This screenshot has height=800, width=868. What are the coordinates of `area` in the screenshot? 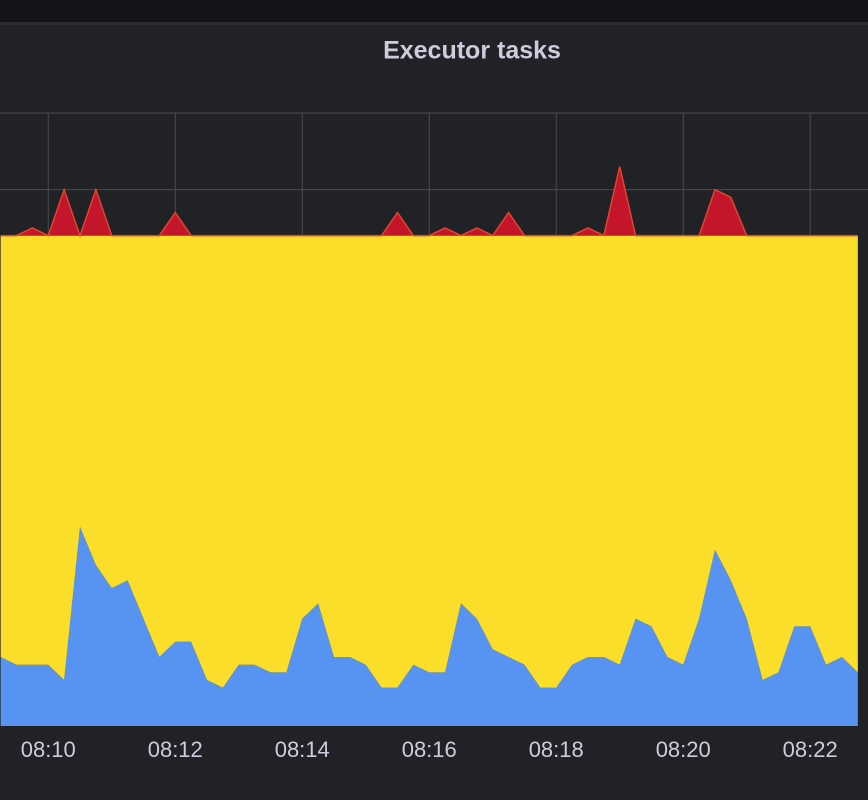 It's located at (429, 201).